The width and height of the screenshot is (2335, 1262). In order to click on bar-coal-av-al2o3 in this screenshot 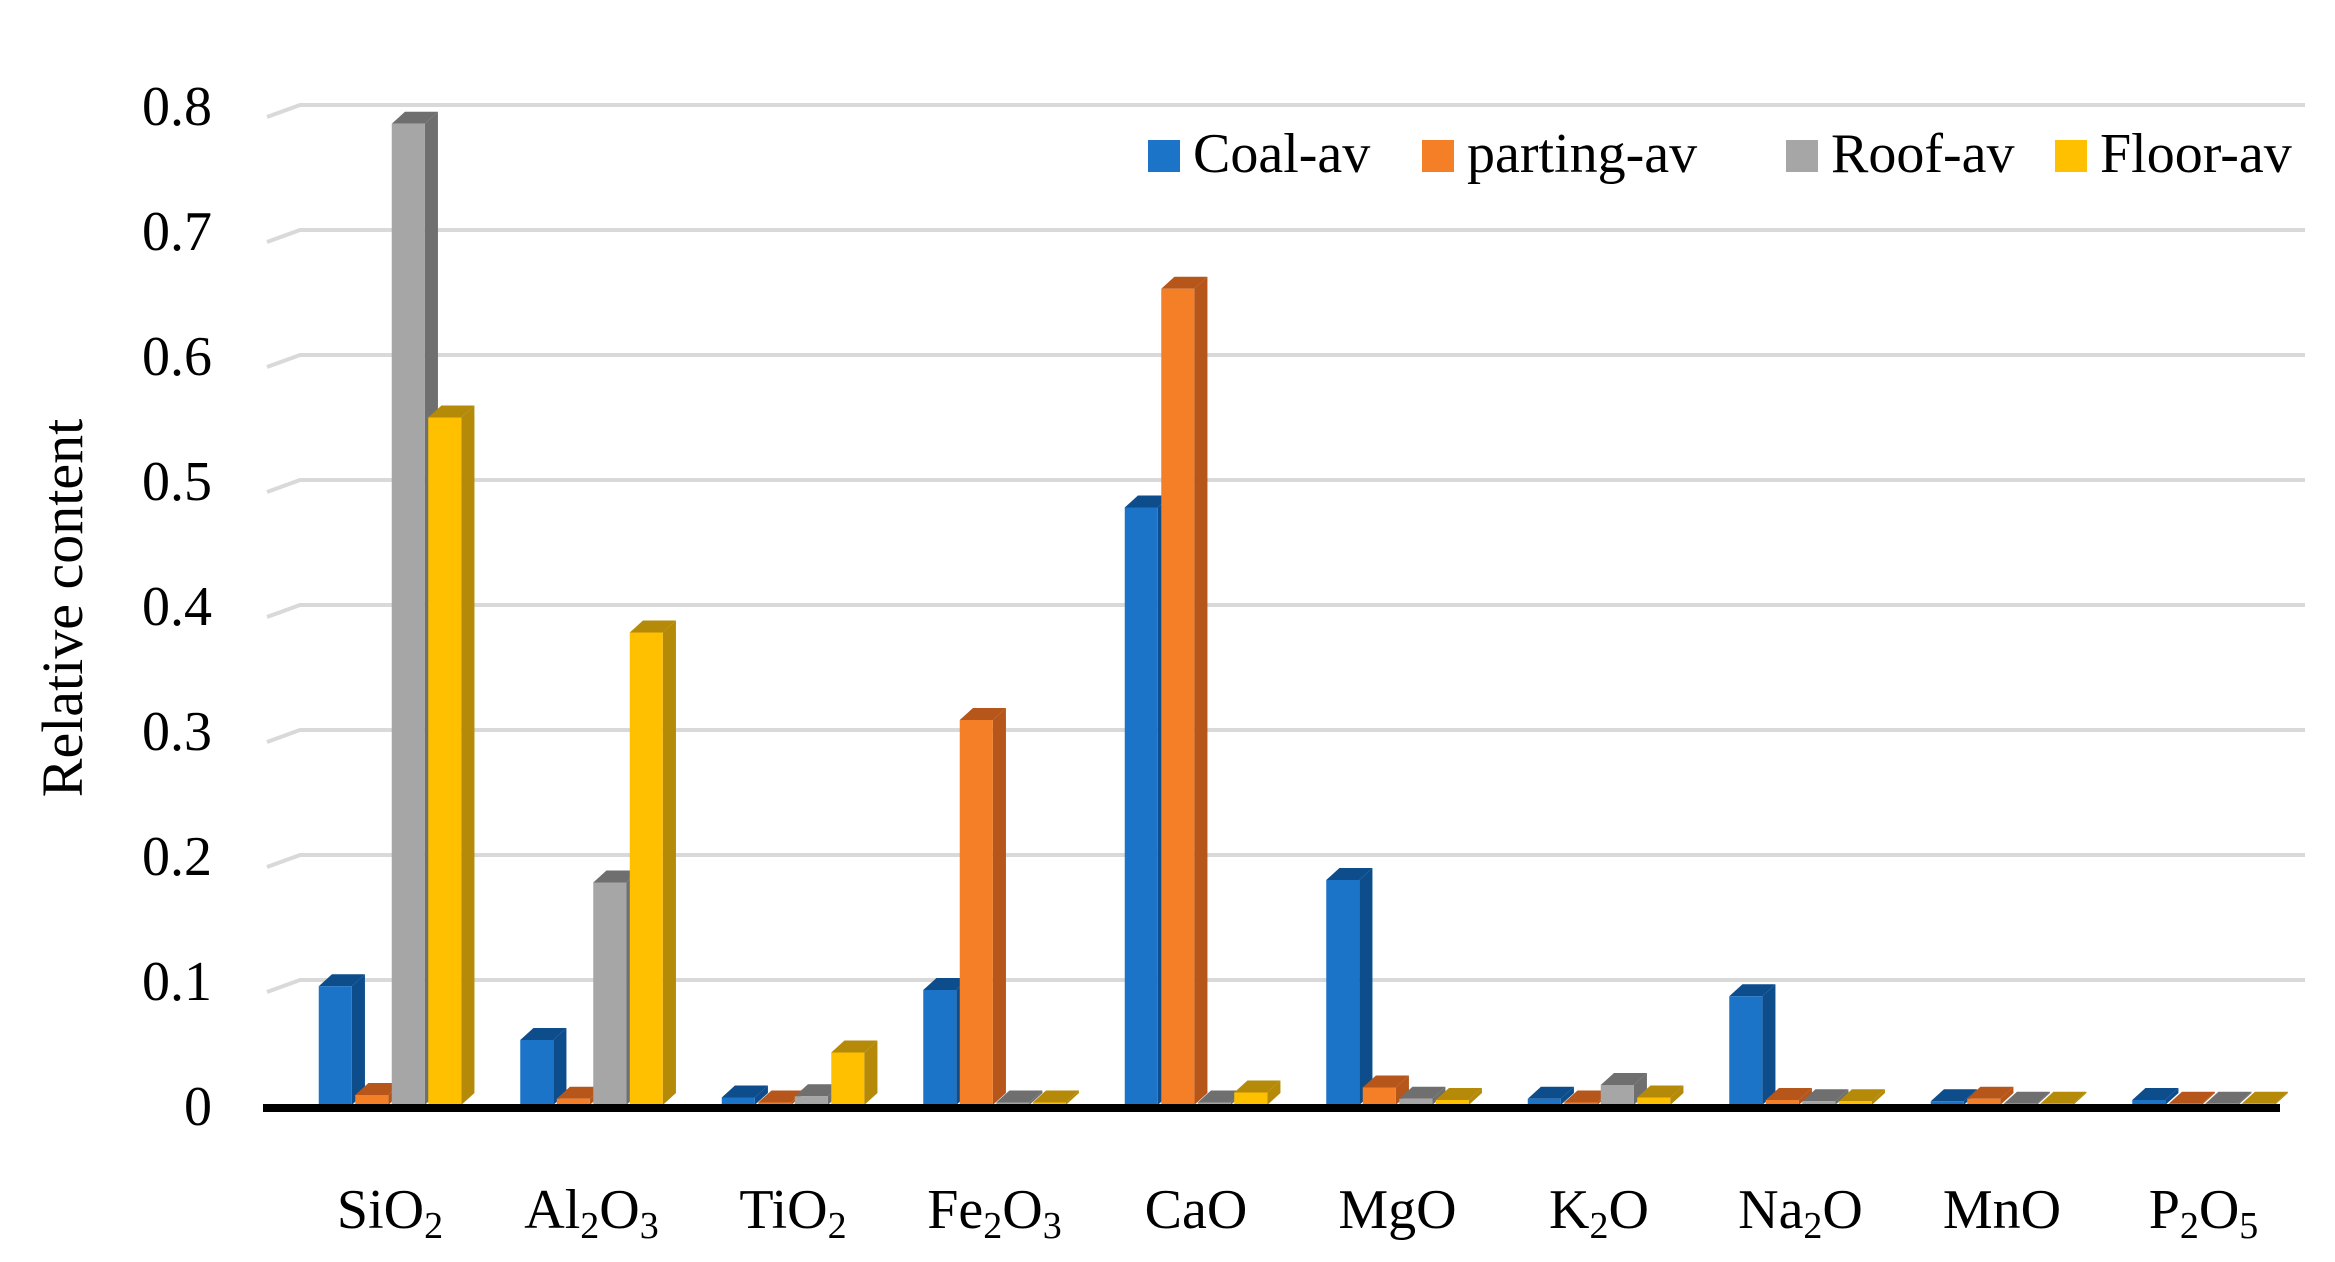, I will do `click(543, 1066)`.